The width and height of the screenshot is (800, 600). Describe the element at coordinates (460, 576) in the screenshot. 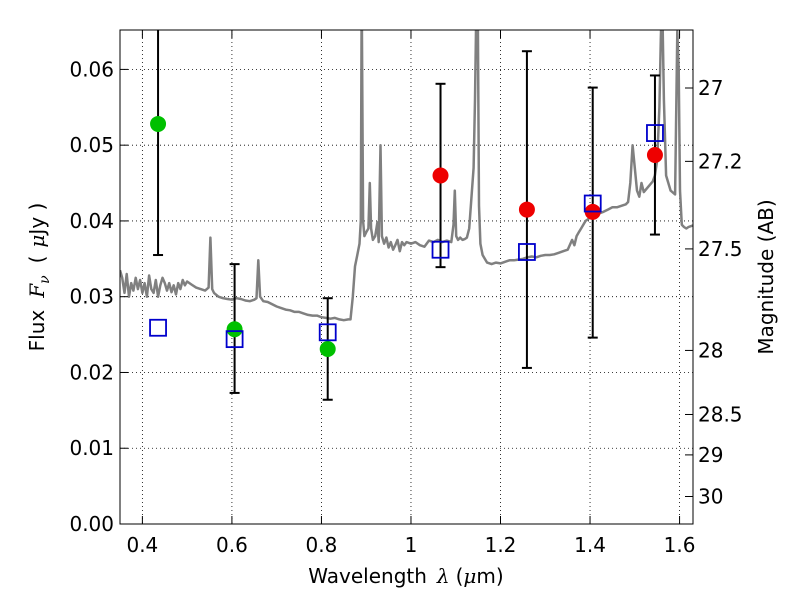

I see `x-axis-unit-open: (` at that location.